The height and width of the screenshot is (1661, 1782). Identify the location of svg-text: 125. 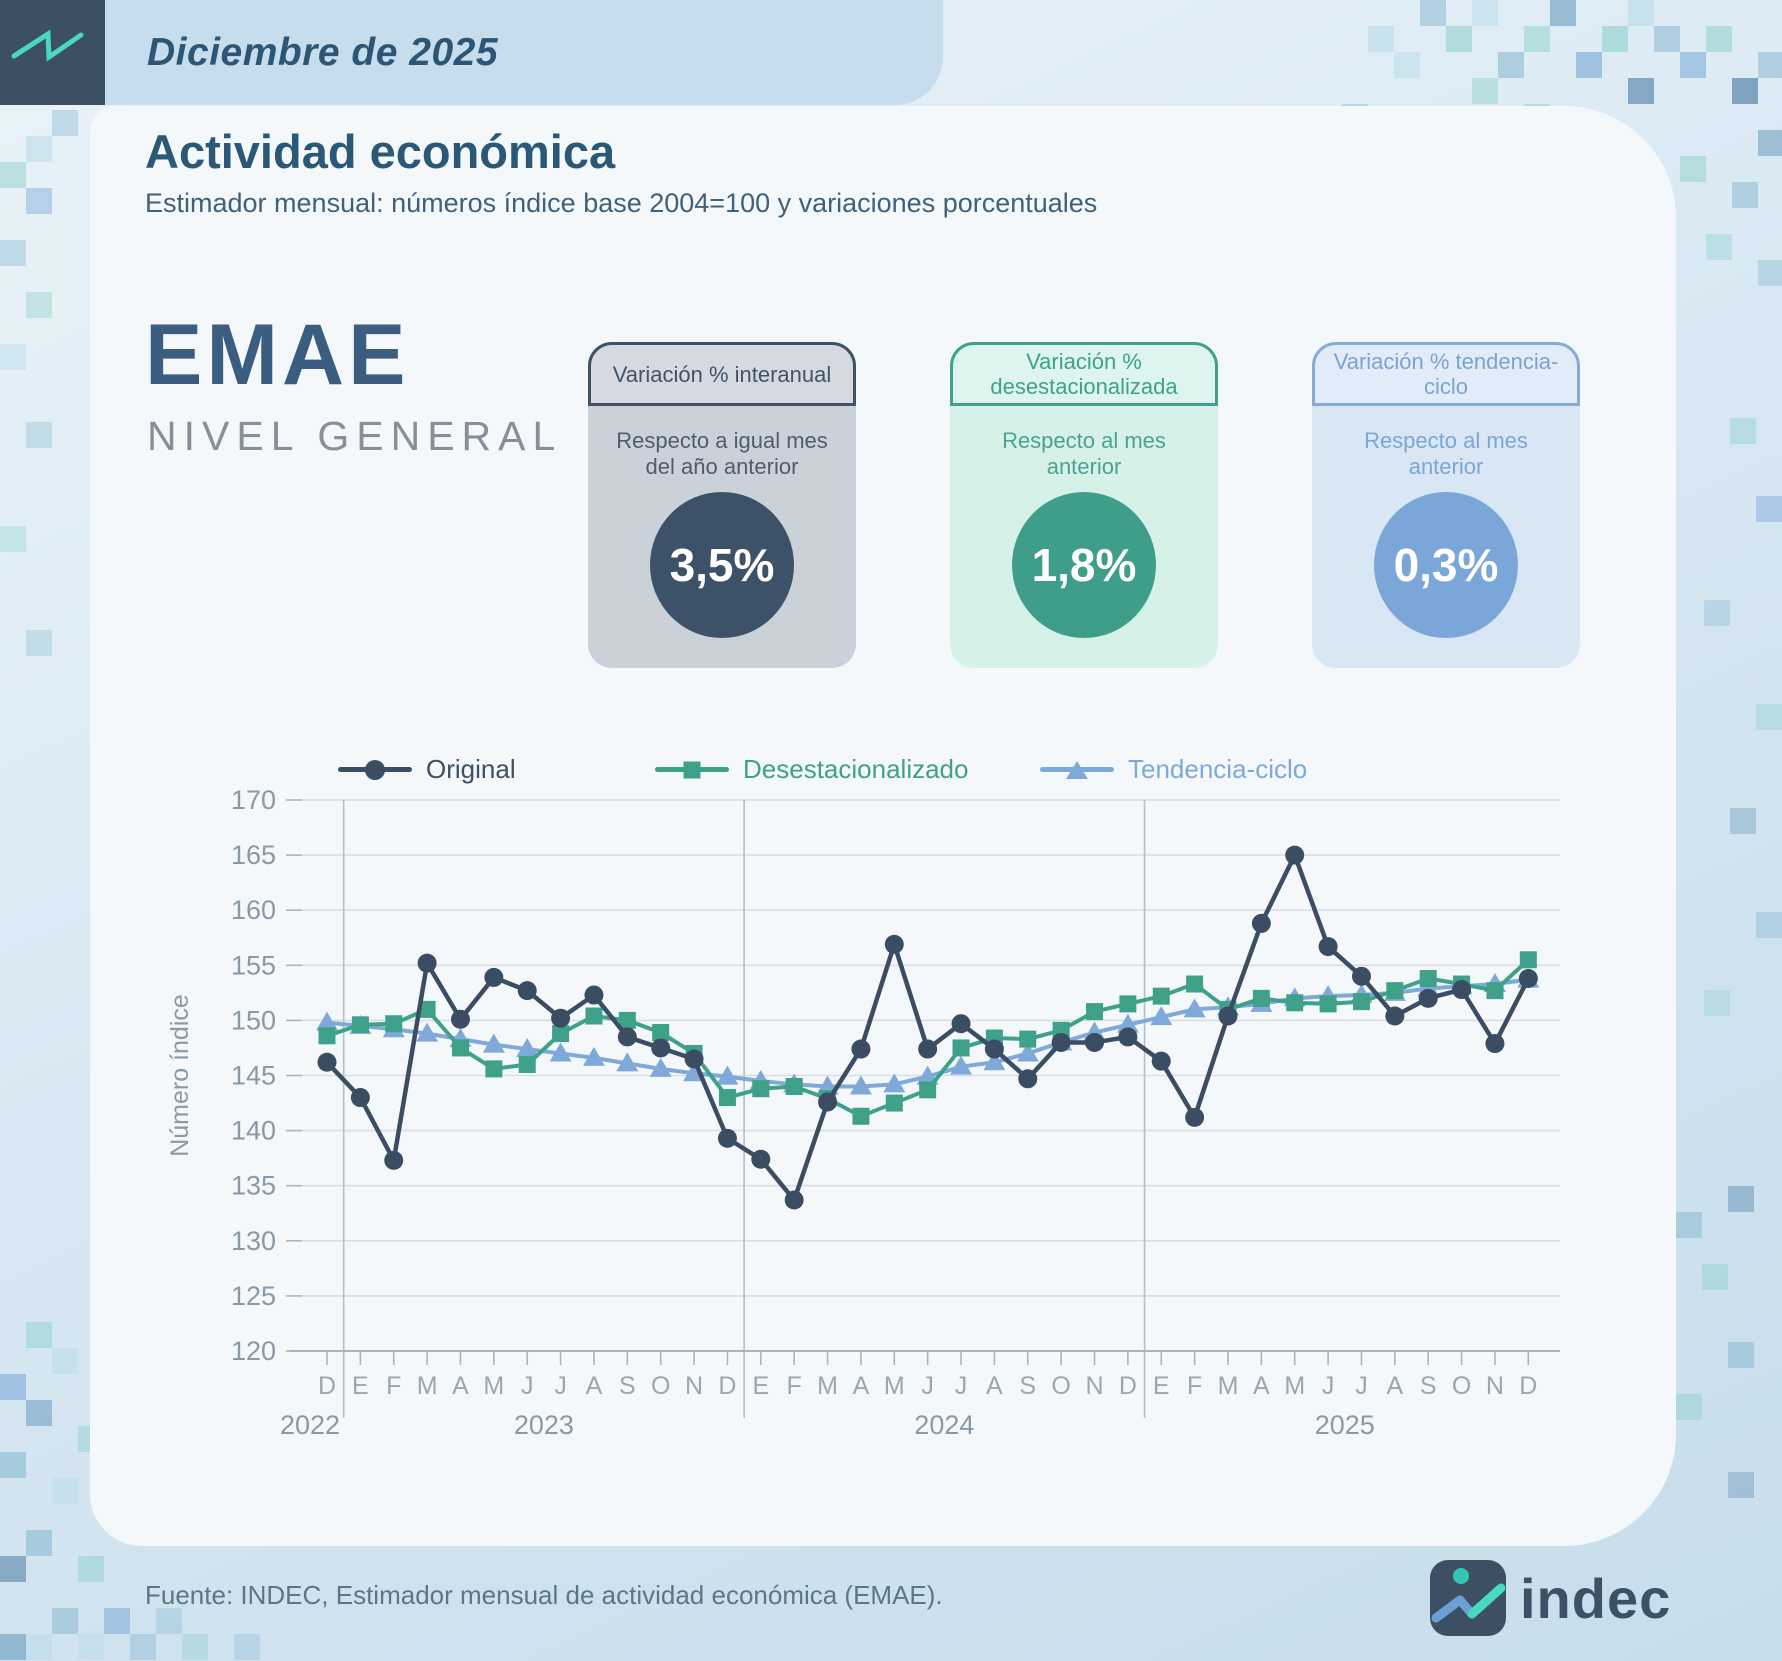
(253, 1296).